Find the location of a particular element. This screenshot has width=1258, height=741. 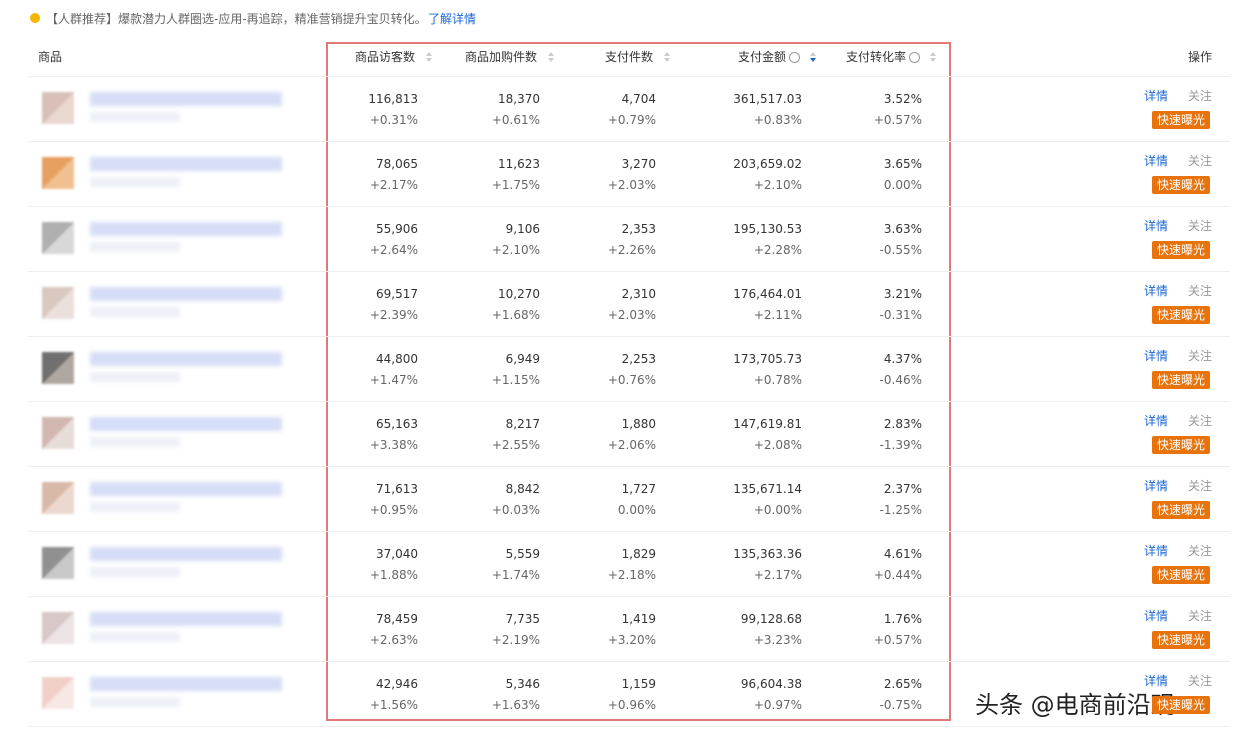

metric-change: -0.75% is located at coordinates (900, 705).